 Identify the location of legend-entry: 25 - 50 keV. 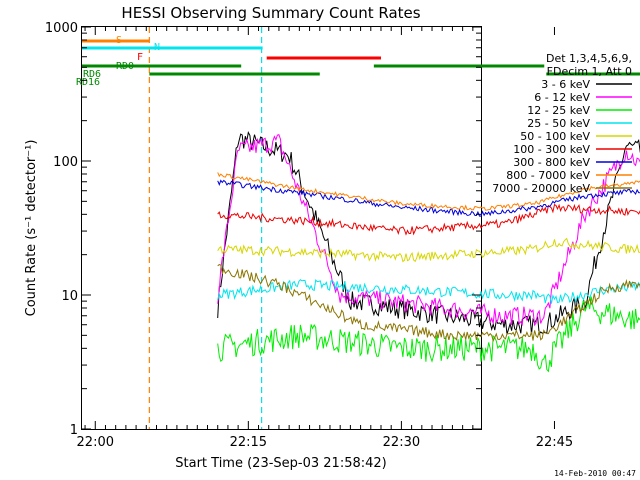
(558, 123).